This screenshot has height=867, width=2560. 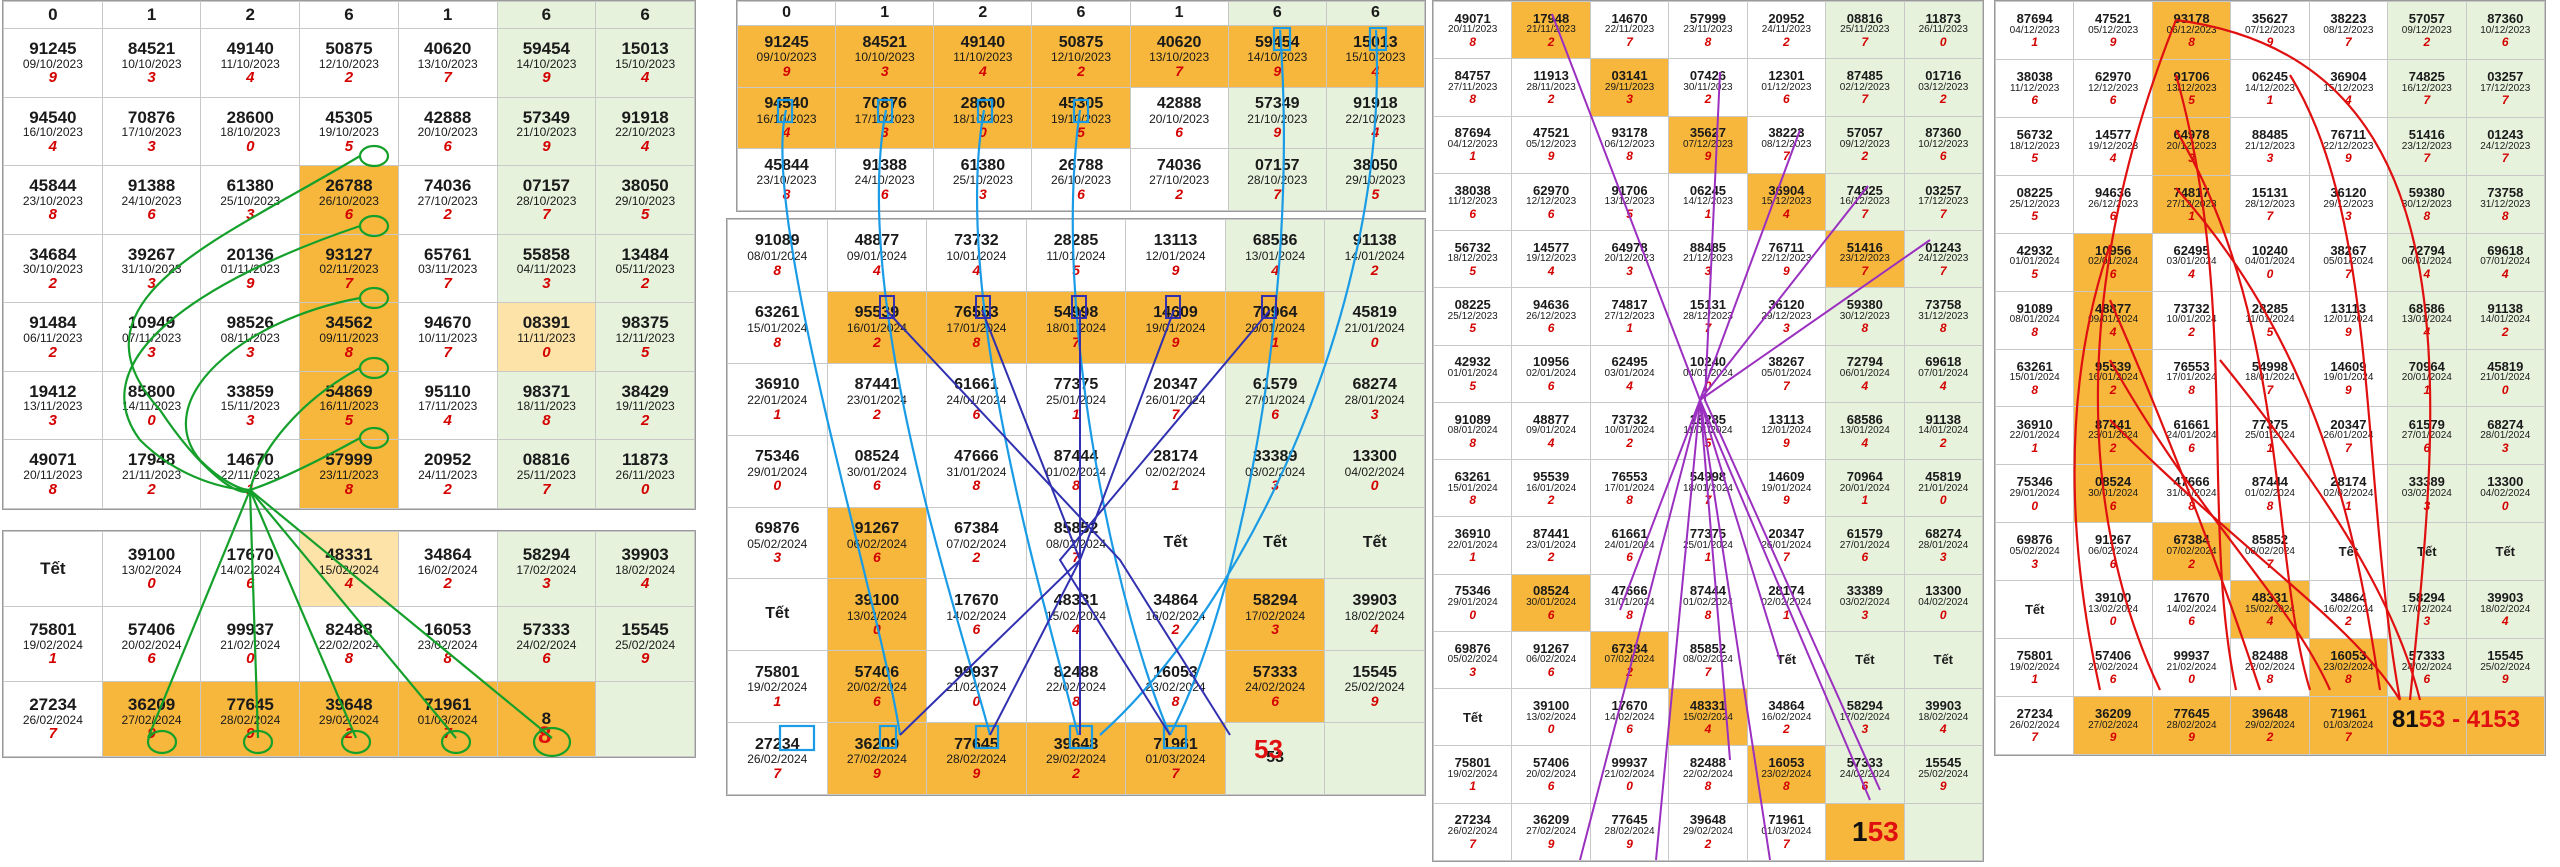 What do you see at coordinates (2191, 204) in the screenshot?
I see `result-cell: 74817 27/12/2023 1` at bounding box center [2191, 204].